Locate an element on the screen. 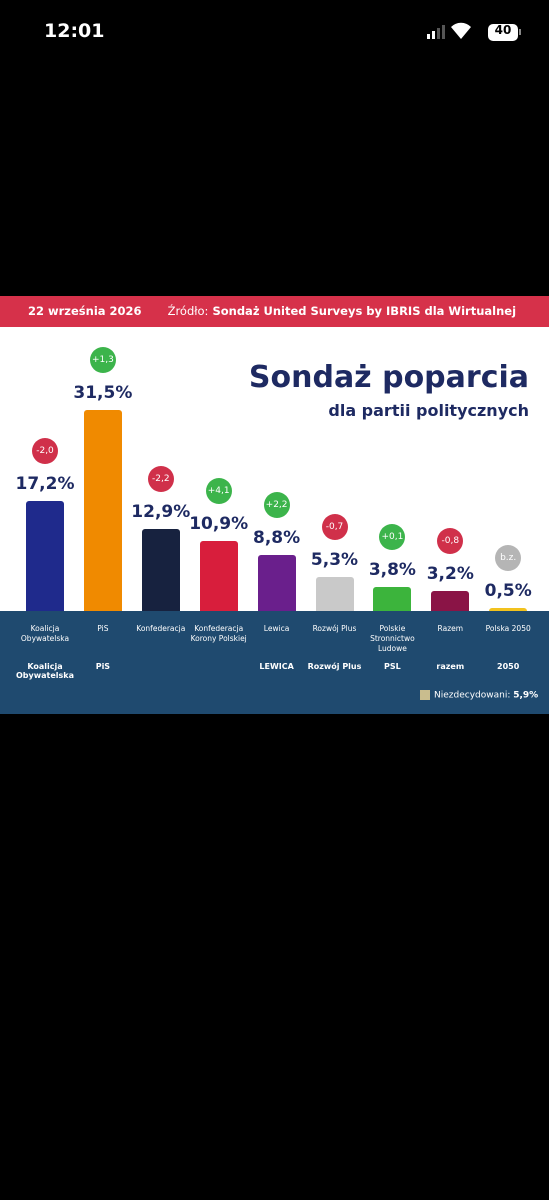 This screenshot has width=549, height=1200. value-label: 12,9% is located at coordinates (161, 511).